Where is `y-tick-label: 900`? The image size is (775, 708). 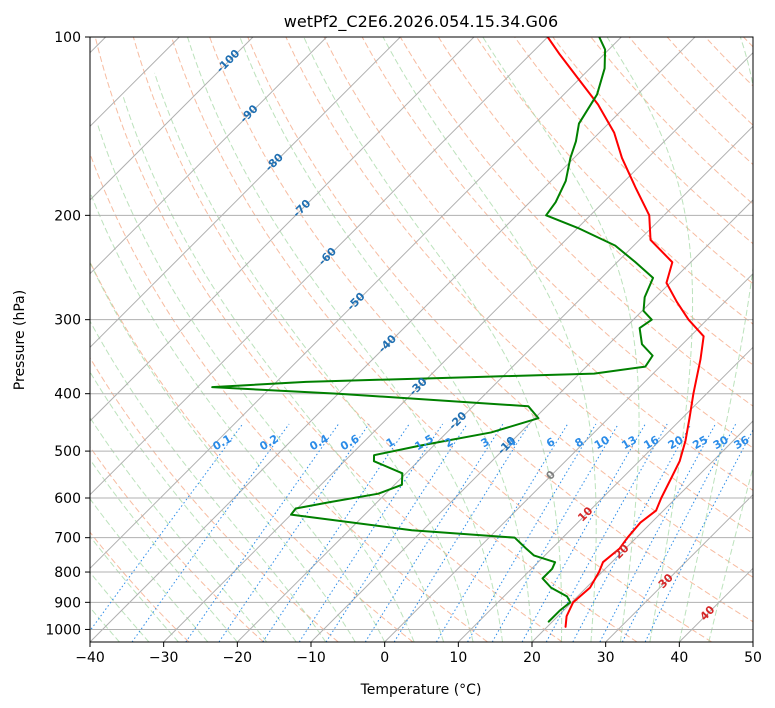 y-tick-label: 900 is located at coordinates (67, 603).